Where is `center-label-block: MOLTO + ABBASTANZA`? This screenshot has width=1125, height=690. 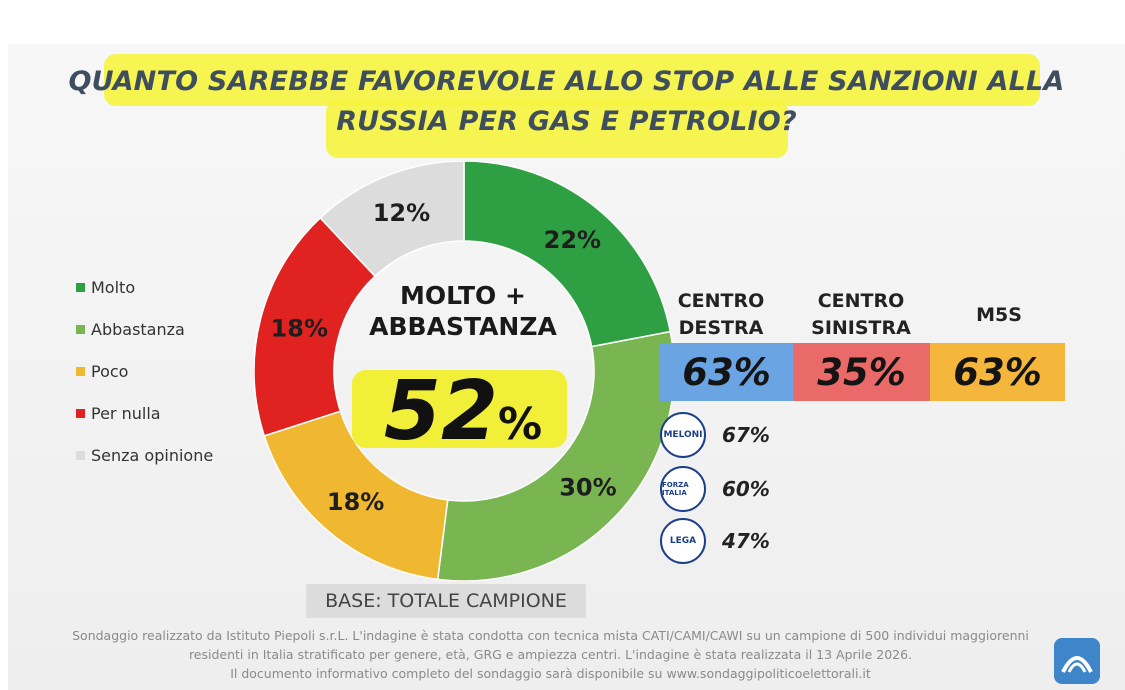 center-label-block: MOLTO + ABBASTANZA is located at coordinates (463, 311).